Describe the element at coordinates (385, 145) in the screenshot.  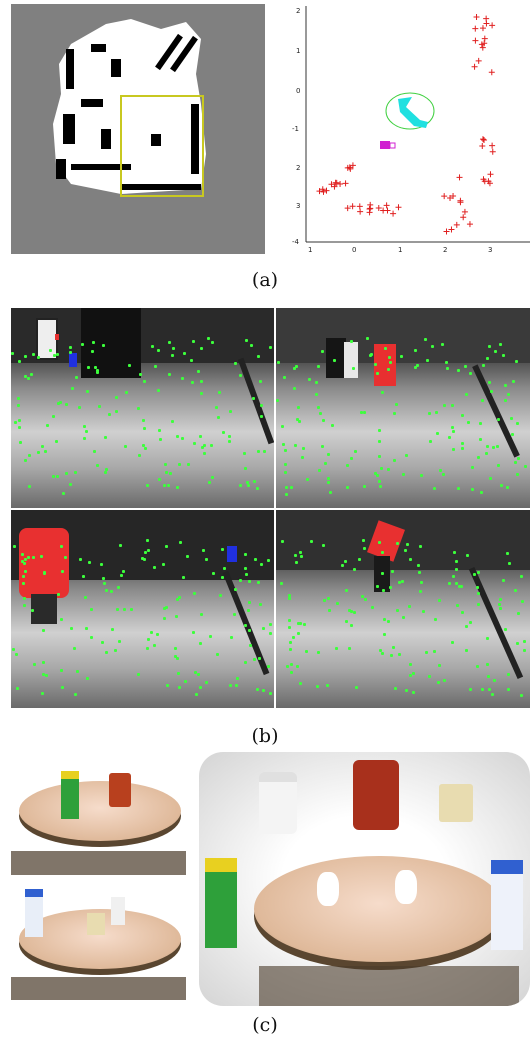
I see `magenta-marker` at that location.